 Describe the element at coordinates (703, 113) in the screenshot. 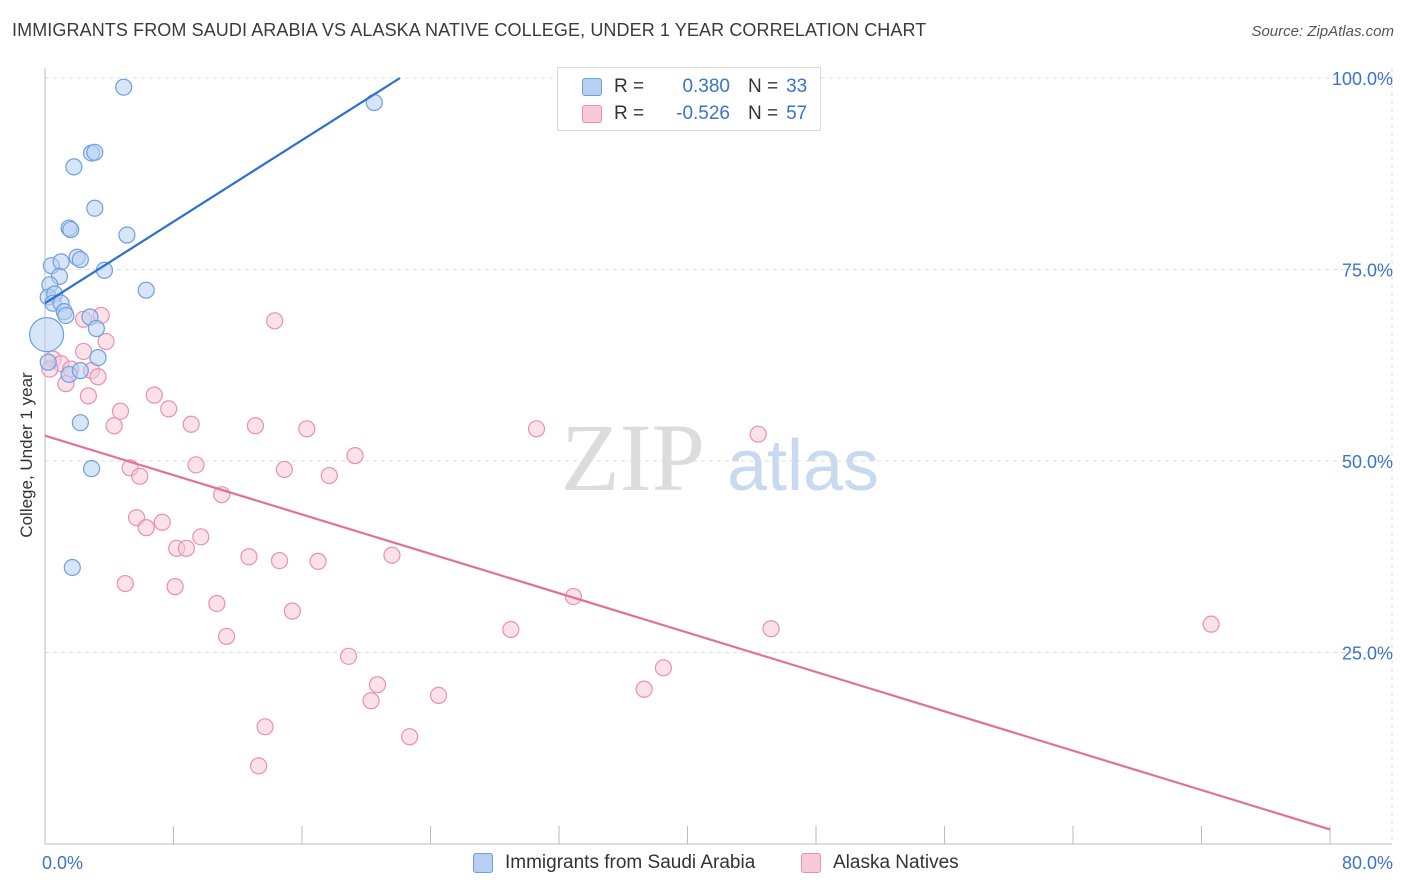

I see `legend-r-value: -0.526` at that location.